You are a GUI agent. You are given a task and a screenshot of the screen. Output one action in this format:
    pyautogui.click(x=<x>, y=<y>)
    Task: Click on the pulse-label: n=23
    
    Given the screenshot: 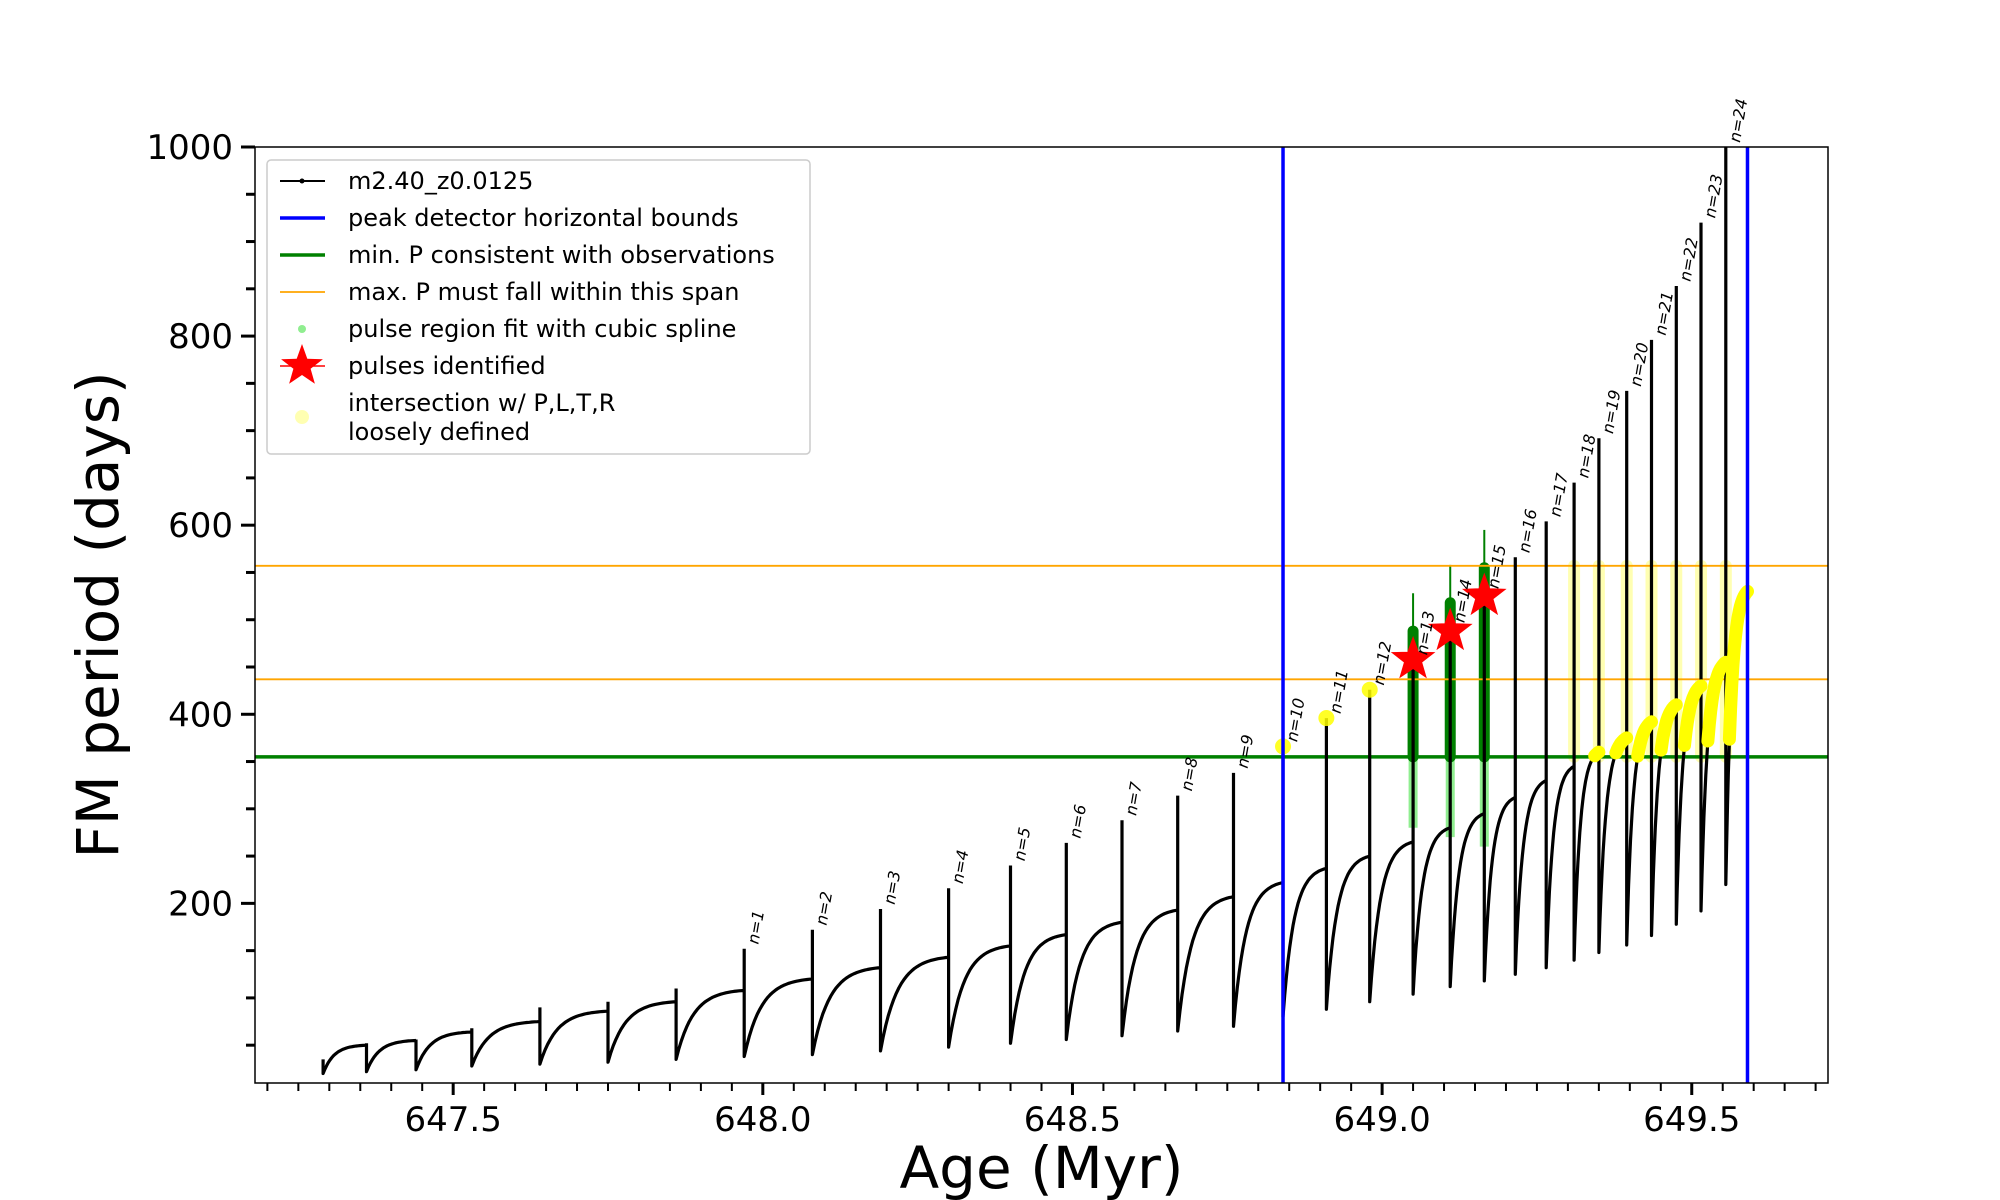 What is the action you would take?
    pyautogui.click(x=1713, y=196)
    